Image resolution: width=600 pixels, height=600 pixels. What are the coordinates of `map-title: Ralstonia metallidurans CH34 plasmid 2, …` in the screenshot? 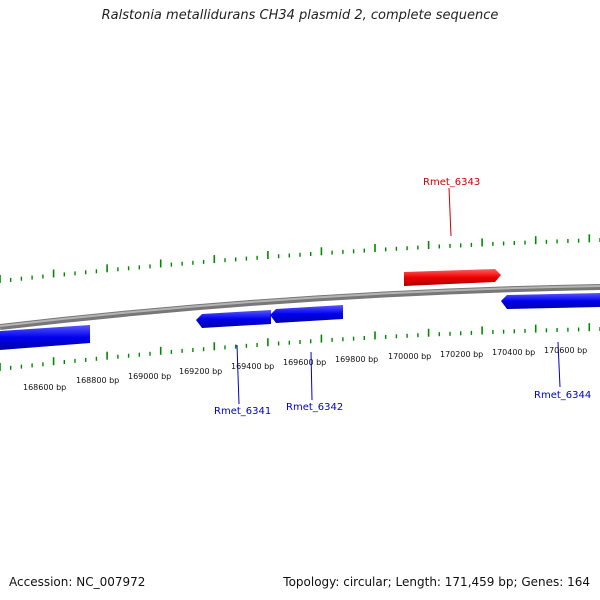 It's located at (300, 15).